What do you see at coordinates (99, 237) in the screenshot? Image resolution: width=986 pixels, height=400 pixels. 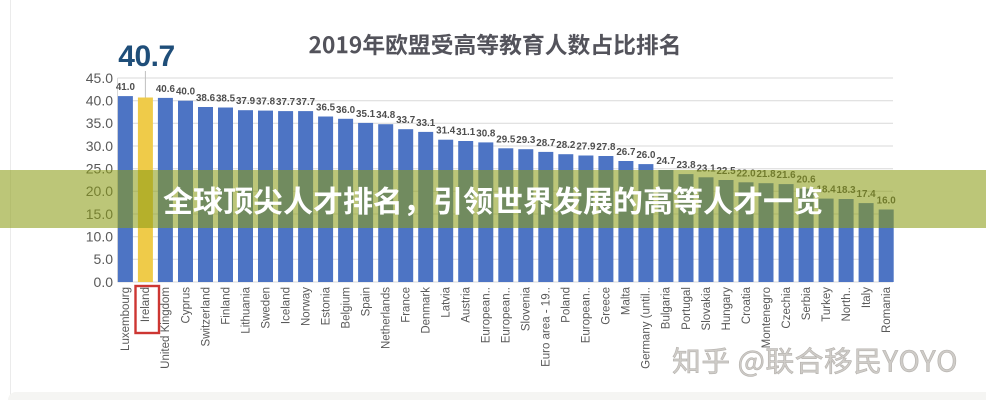 I see `svg-text: 10.0` at bounding box center [99, 237].